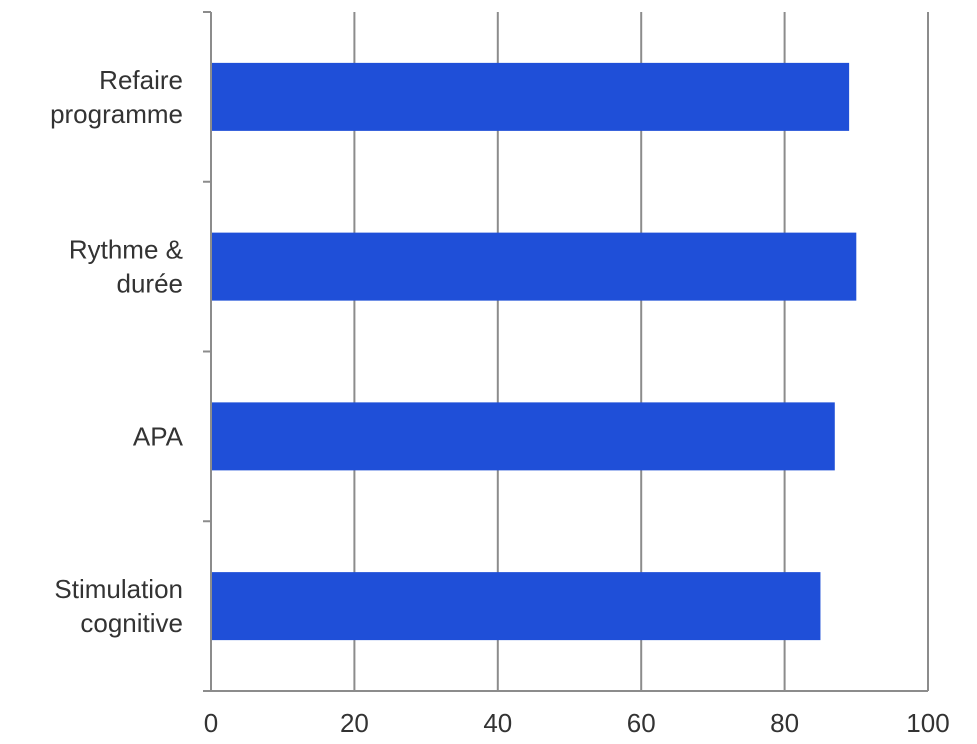 The height and width of the screenshot is (744, 977). What do you see at coordinates (354, 723) in the screenshot?
I see `x-tick-label: 20` at bounding box center [354, 723].